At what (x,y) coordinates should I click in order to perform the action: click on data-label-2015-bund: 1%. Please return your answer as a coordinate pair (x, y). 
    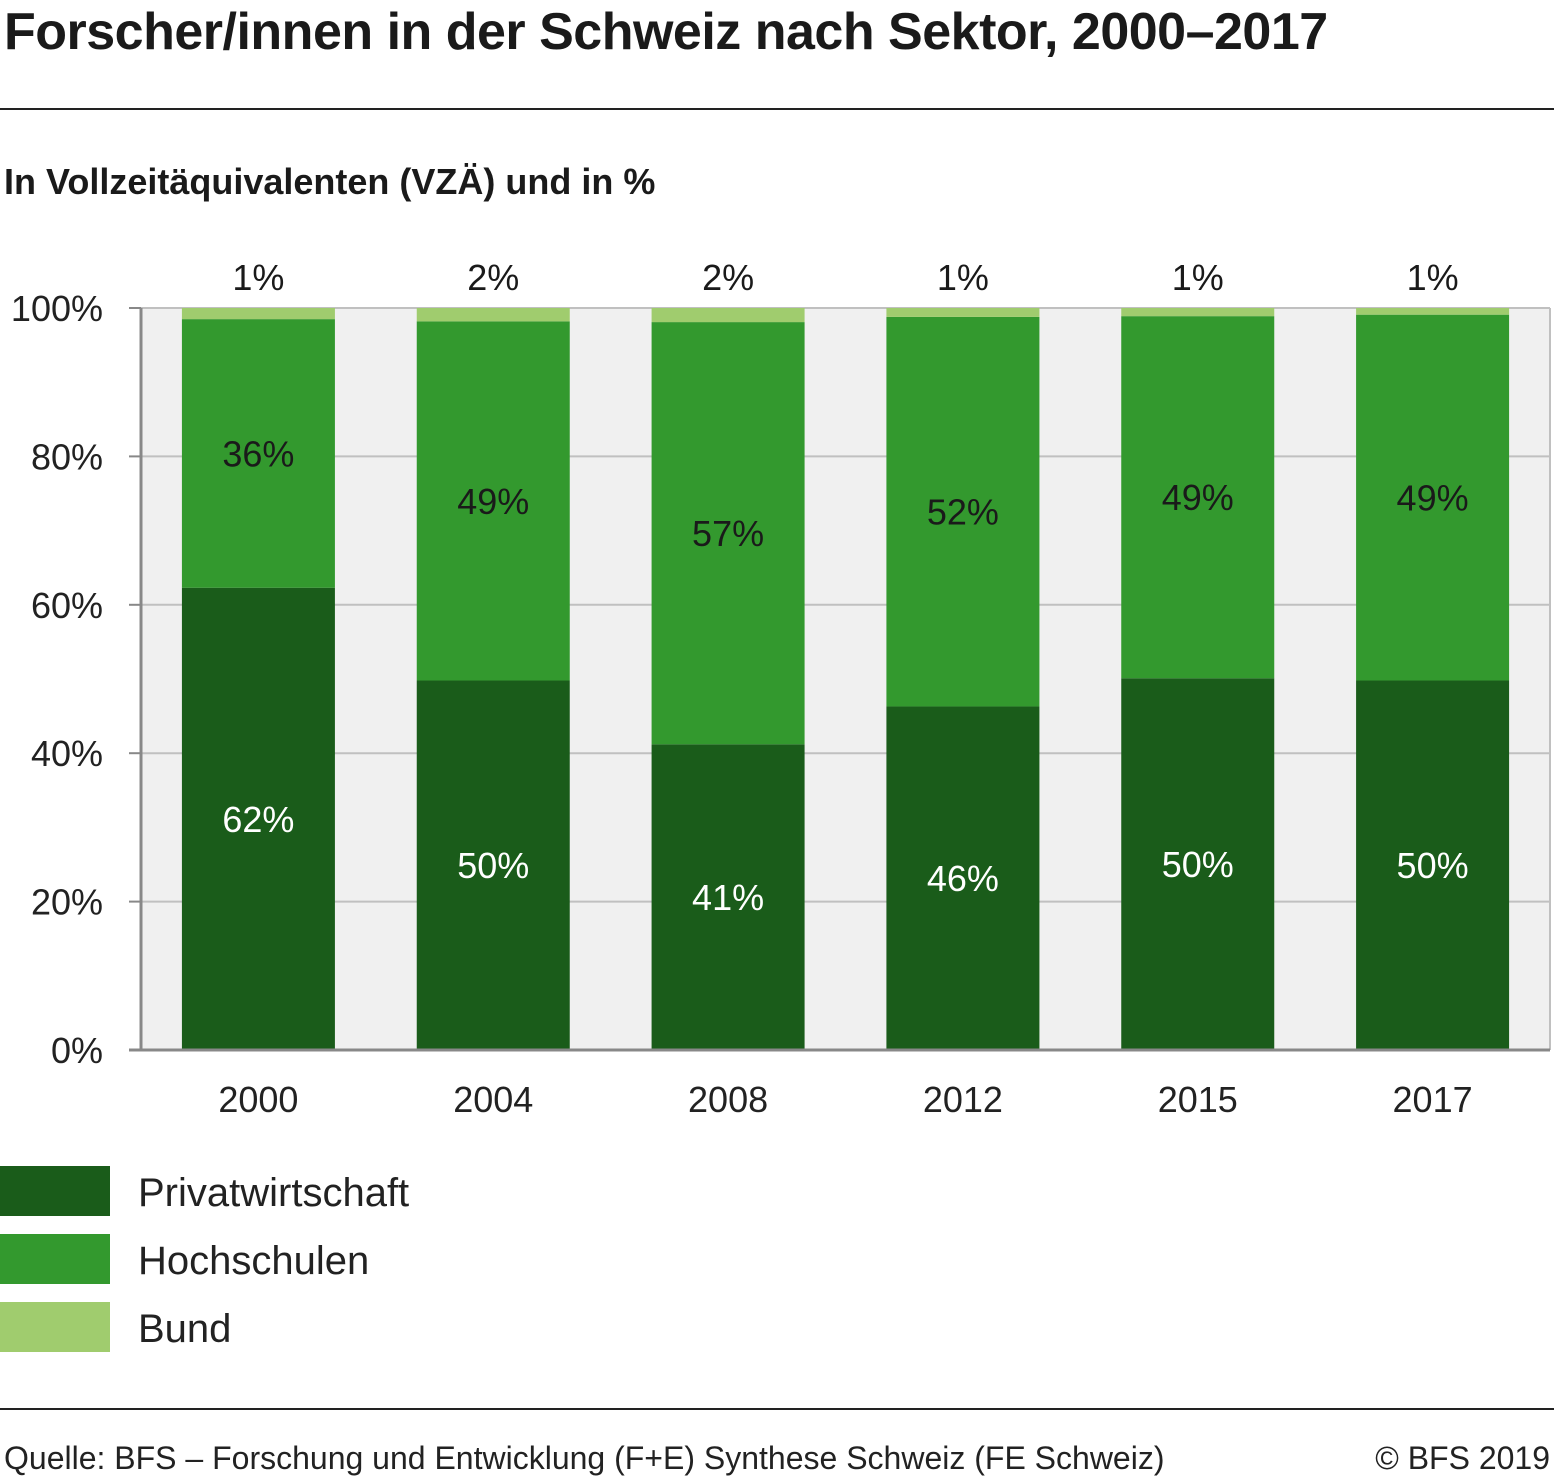
    Looking at the image, I should click on (1198, 277).